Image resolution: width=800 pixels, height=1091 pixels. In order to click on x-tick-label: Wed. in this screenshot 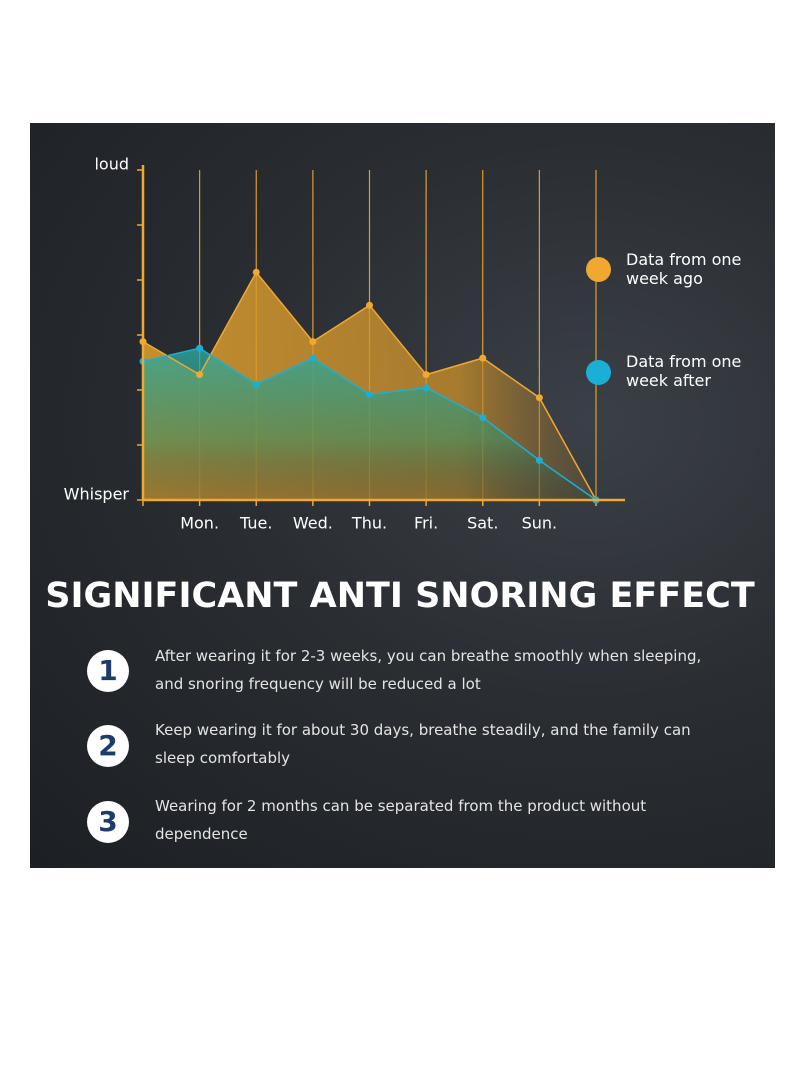, I will do `click(313, 523)`.